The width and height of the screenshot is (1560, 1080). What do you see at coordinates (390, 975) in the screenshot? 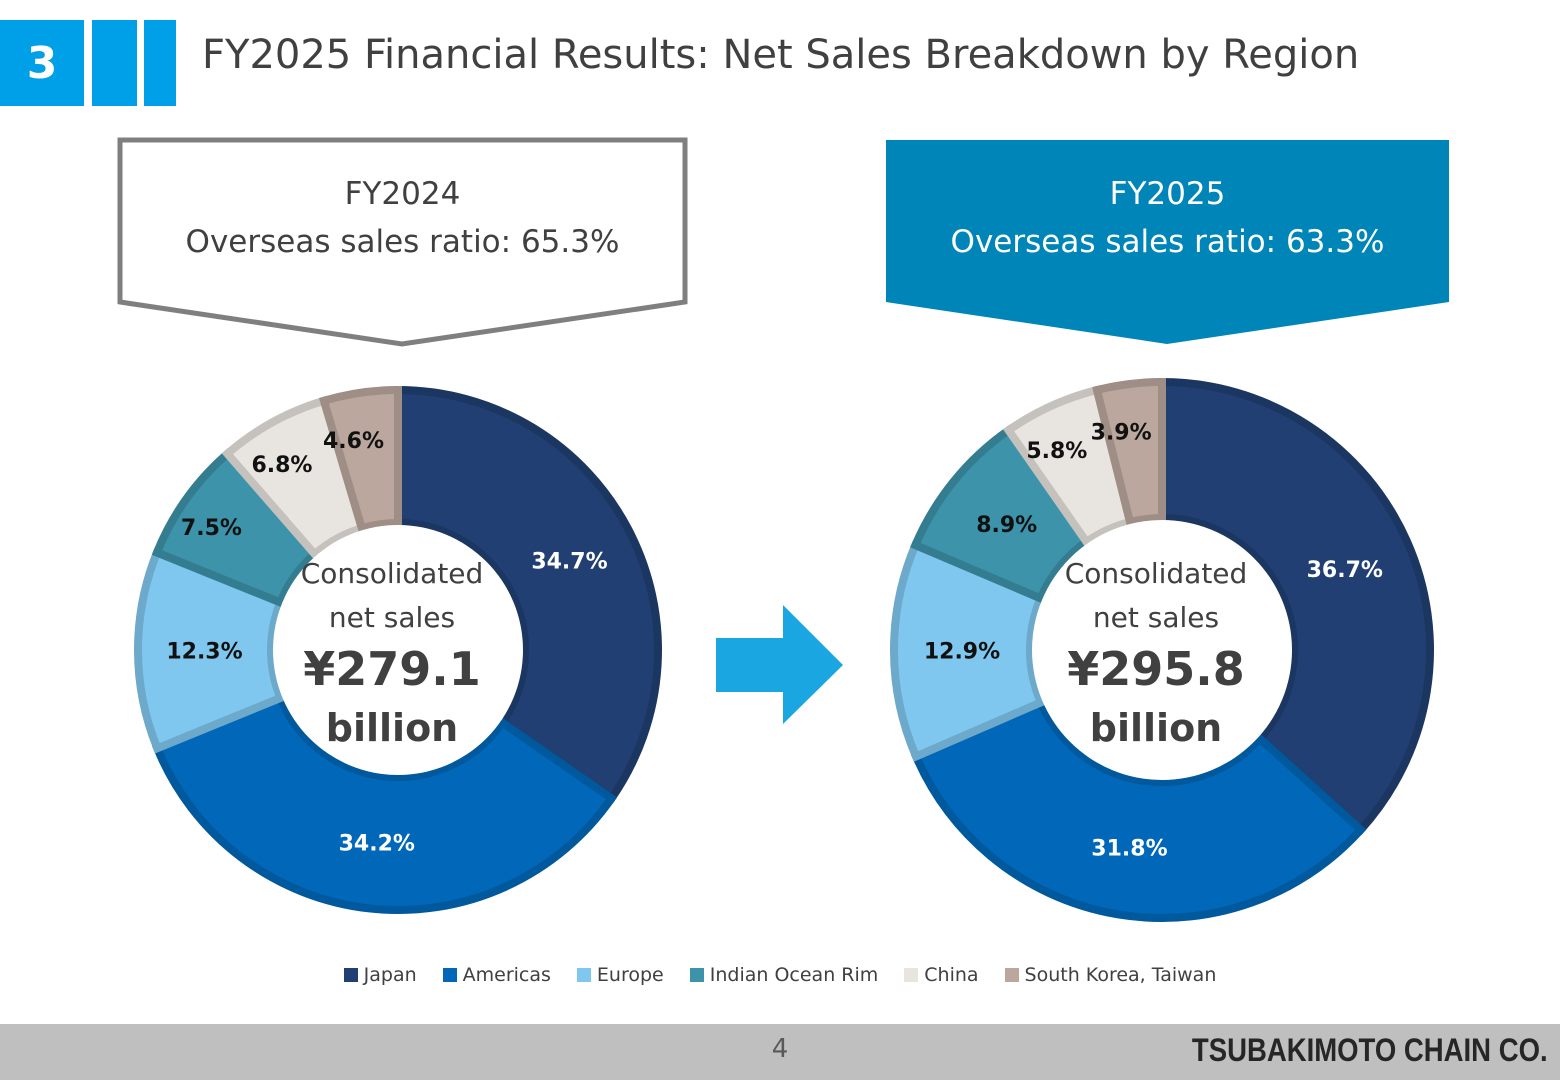
I see `legend-label: Japan` at bounding box center [390, 975].